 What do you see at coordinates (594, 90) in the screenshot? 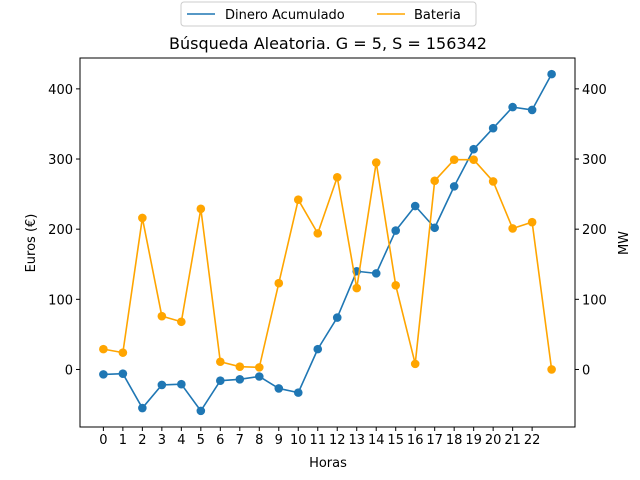
I see `y-tick-label-right: 400` at bounding box center [594, 90].